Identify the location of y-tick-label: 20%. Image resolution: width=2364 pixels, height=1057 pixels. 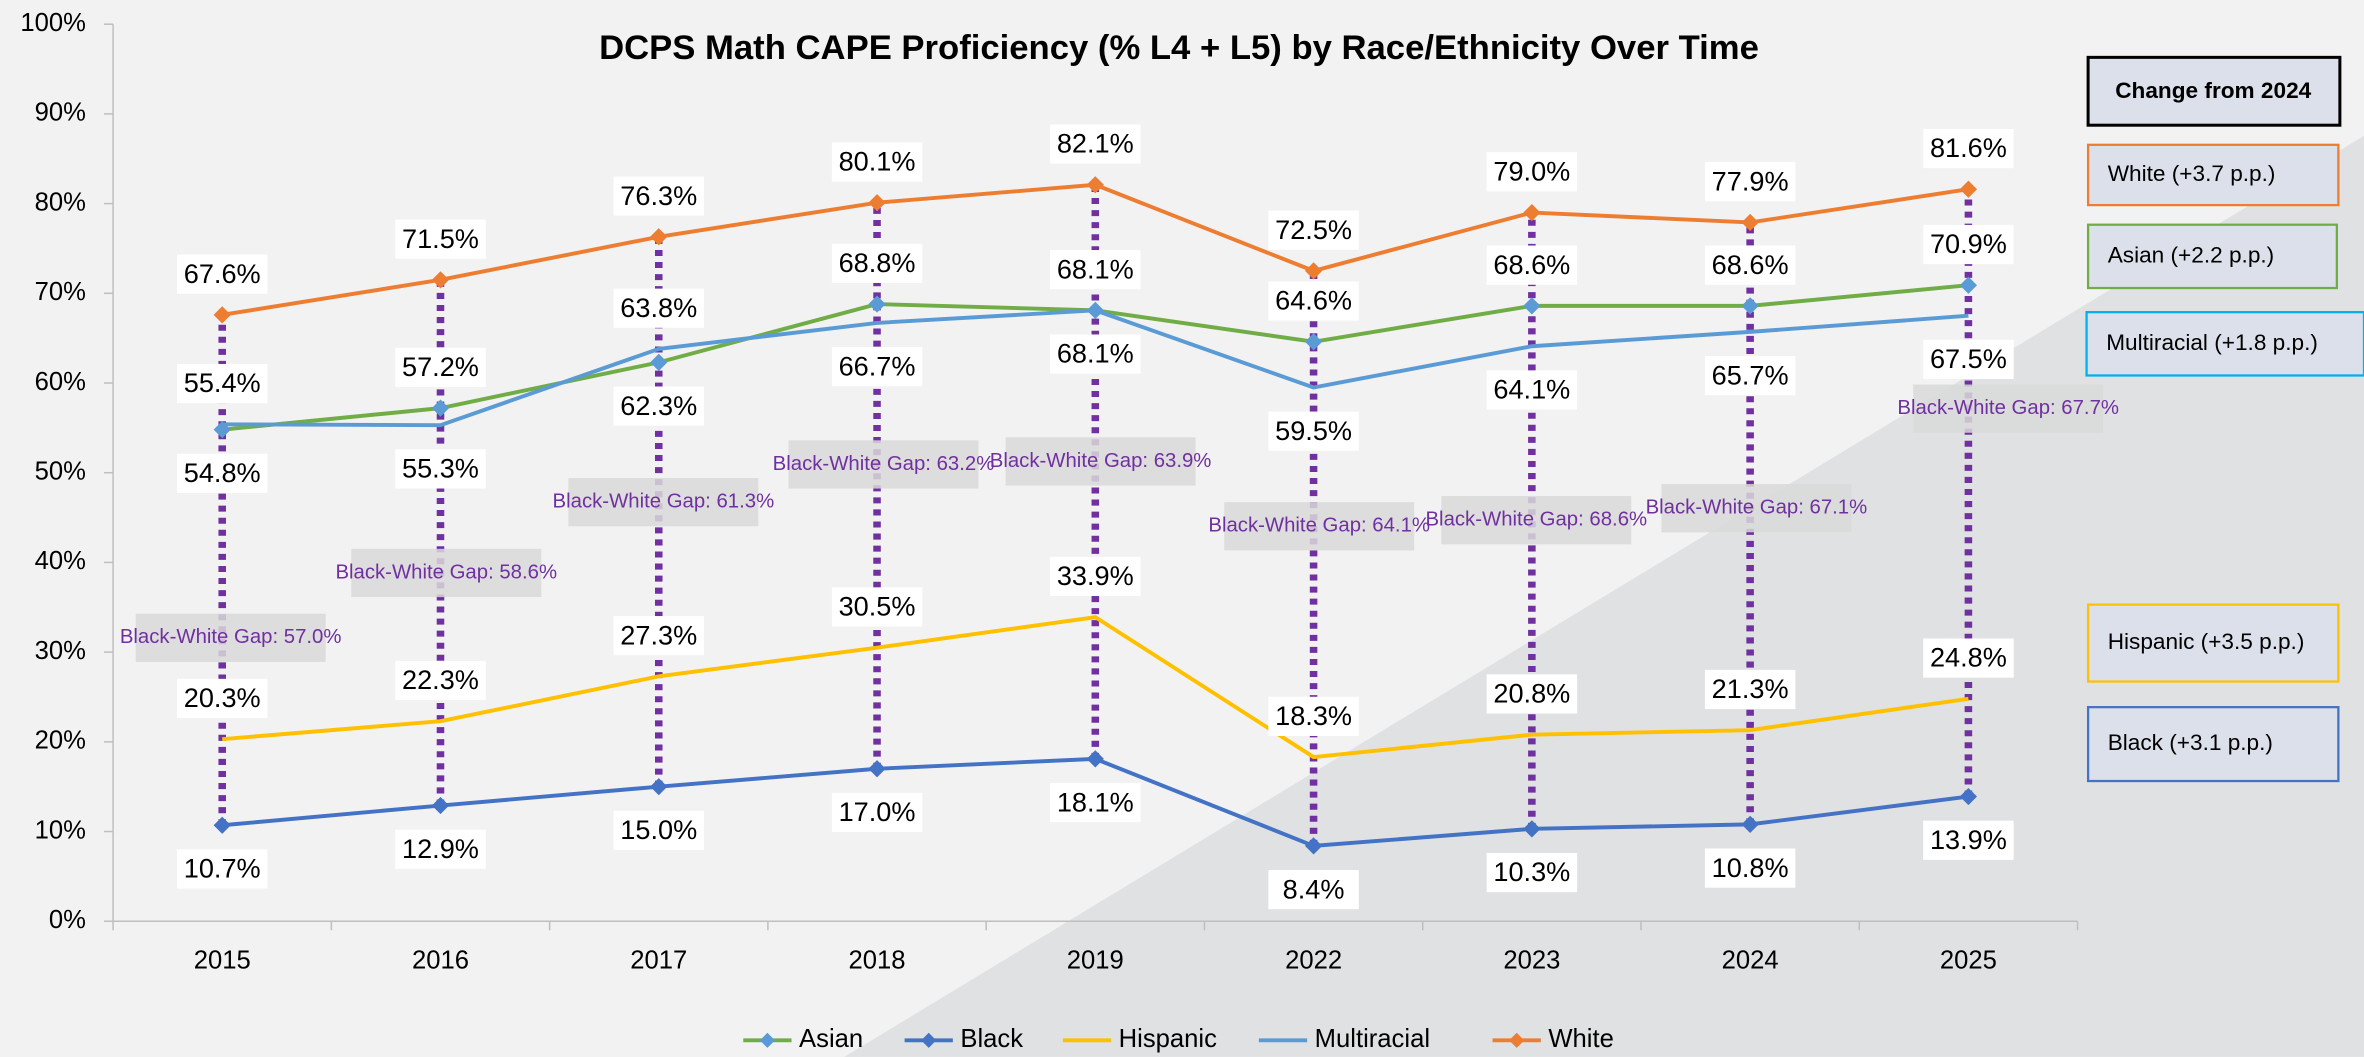
(60, 741).